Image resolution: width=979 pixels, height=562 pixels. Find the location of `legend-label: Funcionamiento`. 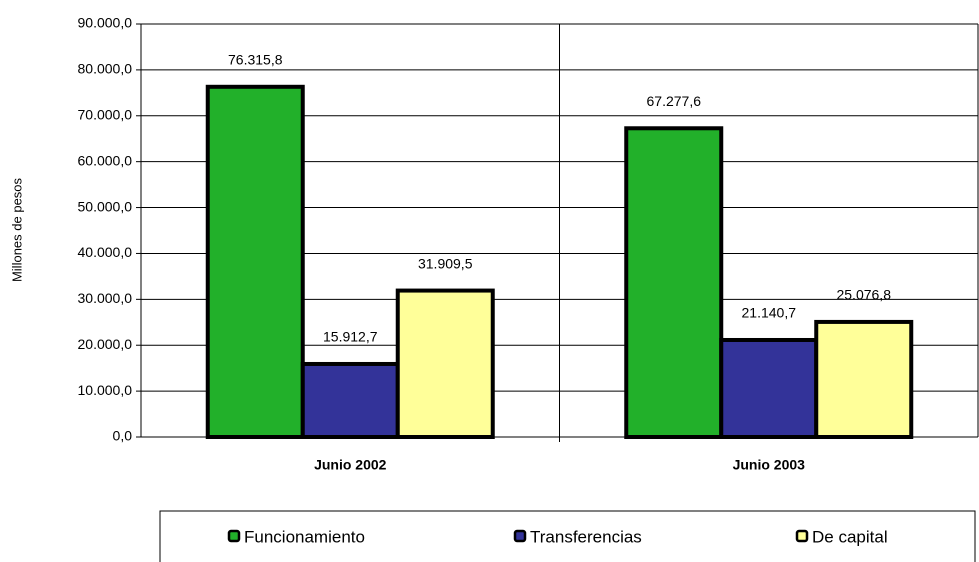

legend-label: Funcionamiento is located at coordinates (304, 536).